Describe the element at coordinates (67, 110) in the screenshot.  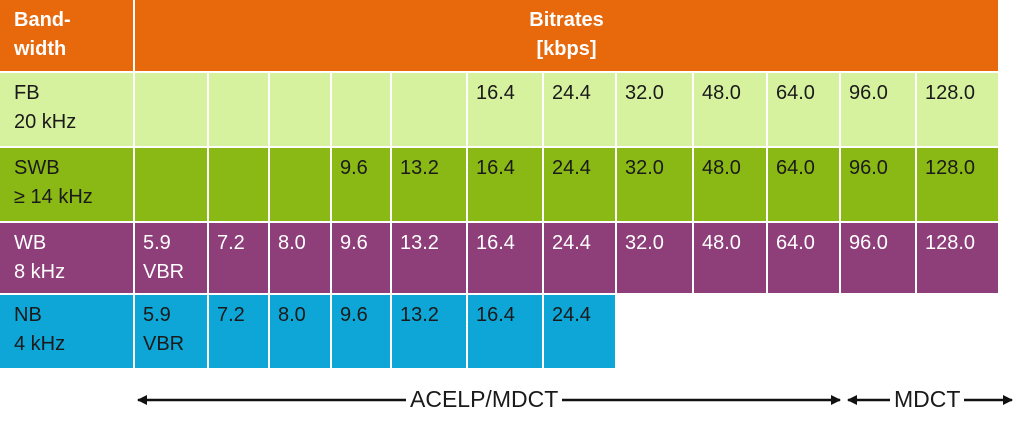
I see `bandwidth-label-fb: FB 20 kHz` at that location.